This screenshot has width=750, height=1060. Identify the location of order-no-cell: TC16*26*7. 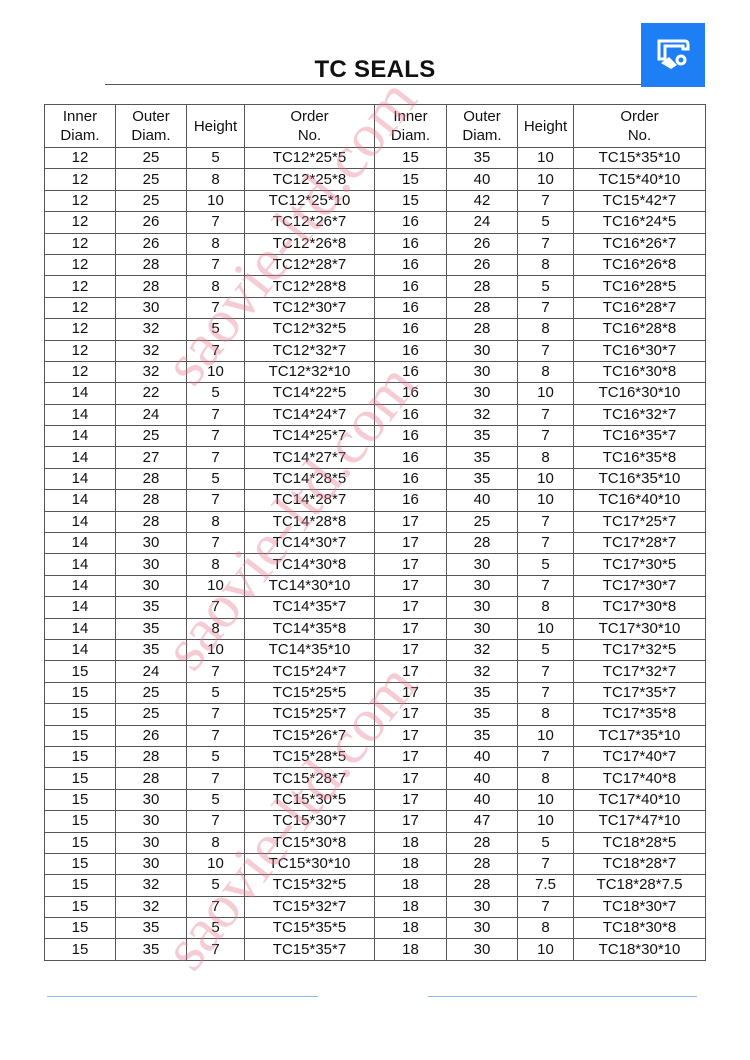
(639, 243).